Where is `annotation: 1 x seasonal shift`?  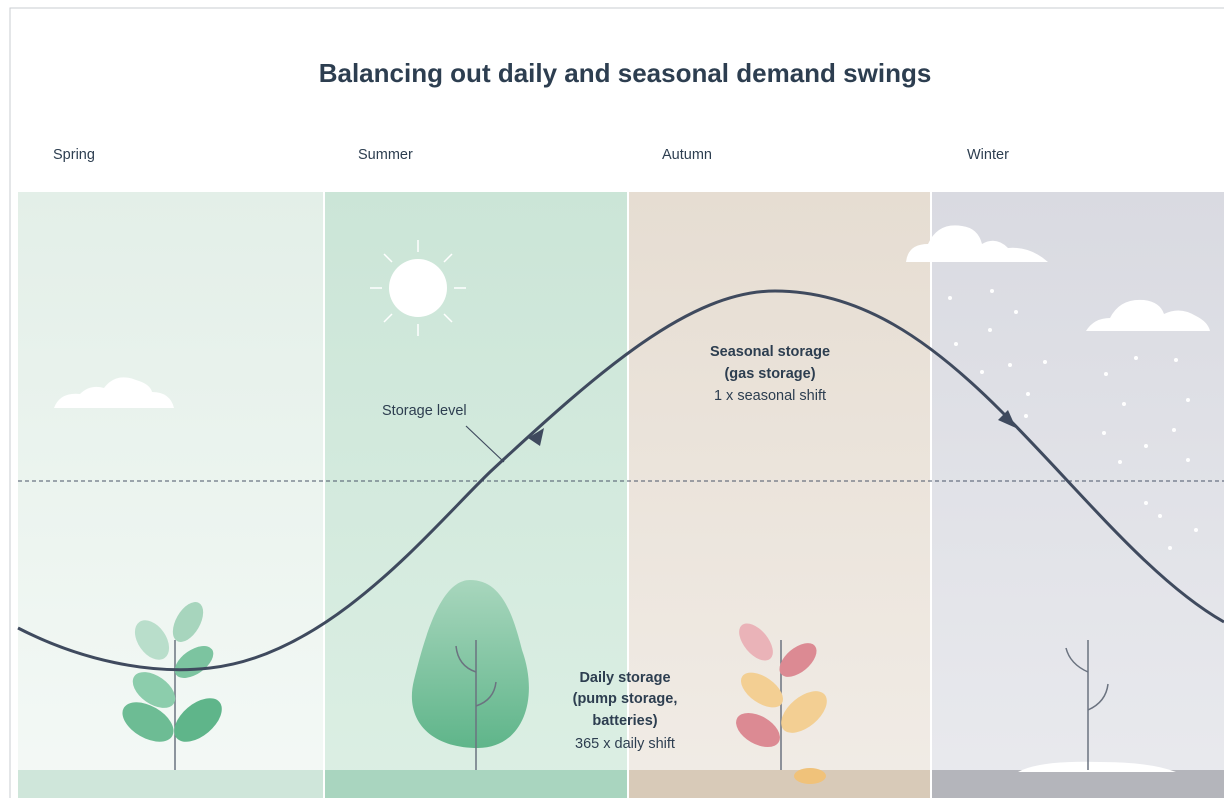 annotation: 1 x seasonal shift is located at coordinates (770, 396).